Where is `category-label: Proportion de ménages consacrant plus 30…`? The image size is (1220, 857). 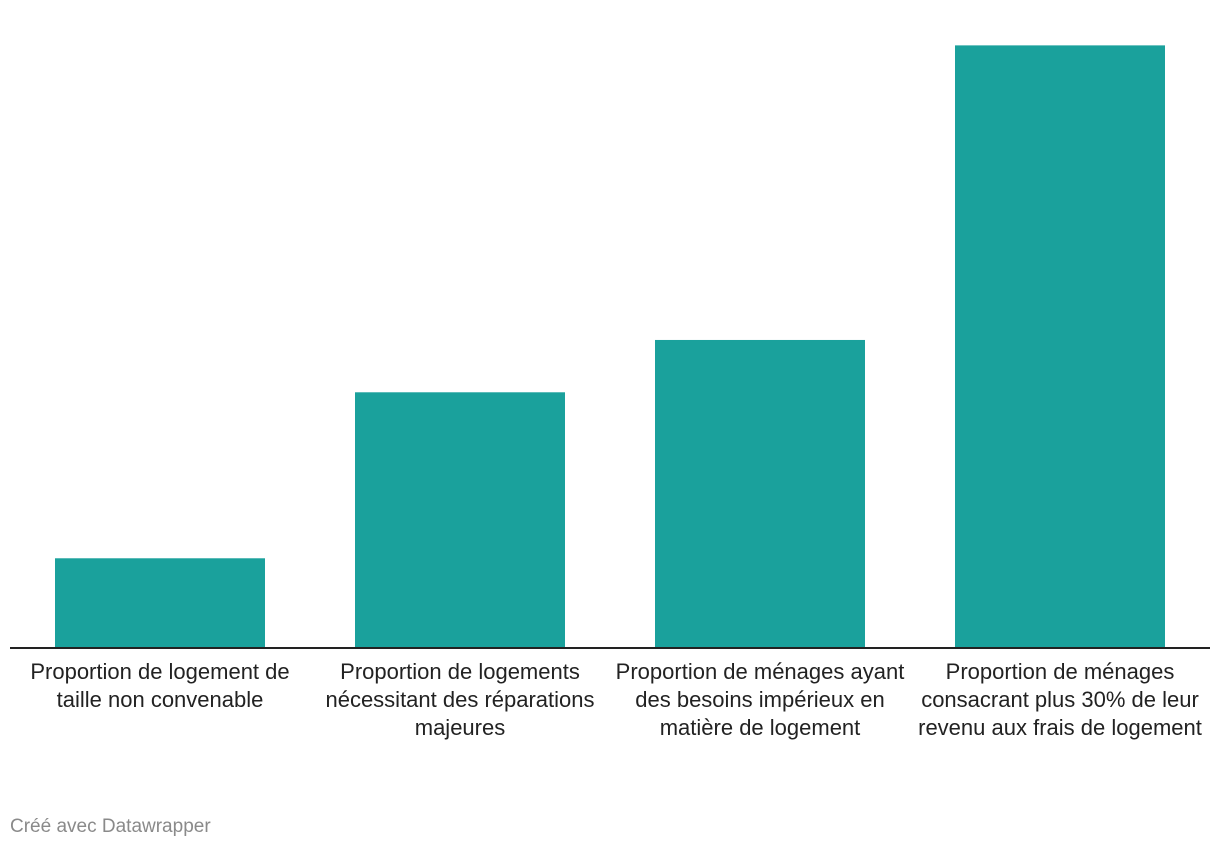
category-label: Proportion de ménages consacrant plus 30… is located at coordinates (1060, 699).